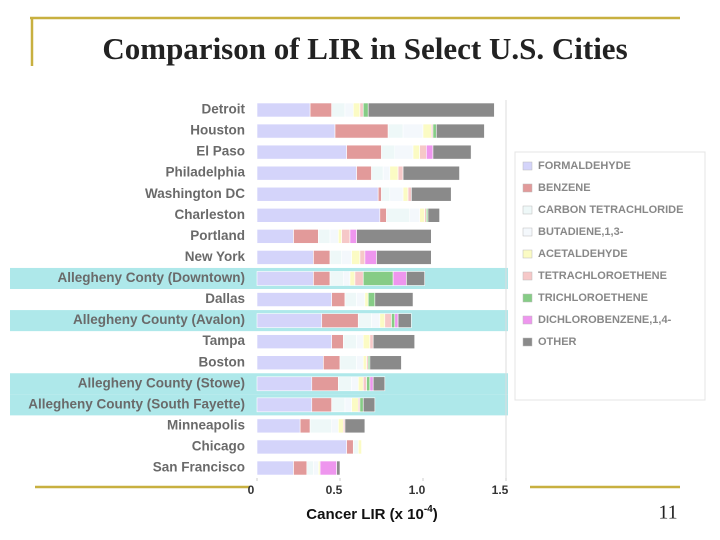 The image size is (720, 540). I want to click on legend-label: DICHLOROBENZENE,1,4-, so click(605, 320).